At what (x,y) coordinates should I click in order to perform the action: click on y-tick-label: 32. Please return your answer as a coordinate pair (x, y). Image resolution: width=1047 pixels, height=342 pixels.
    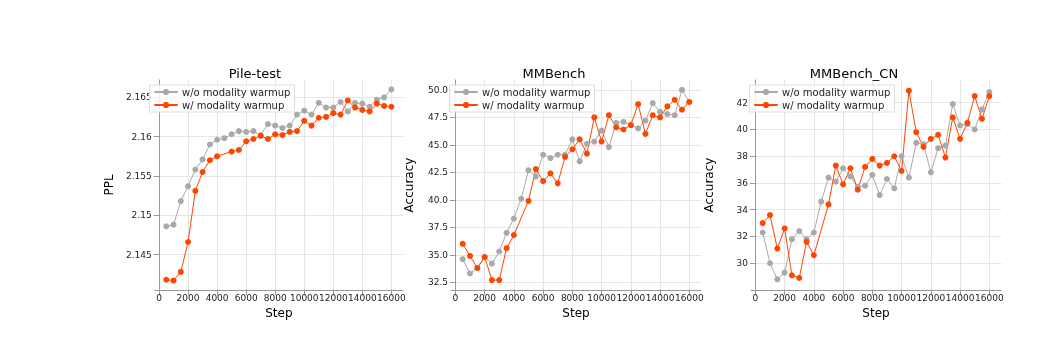
    Looking at the image, I should click on (742, 236).